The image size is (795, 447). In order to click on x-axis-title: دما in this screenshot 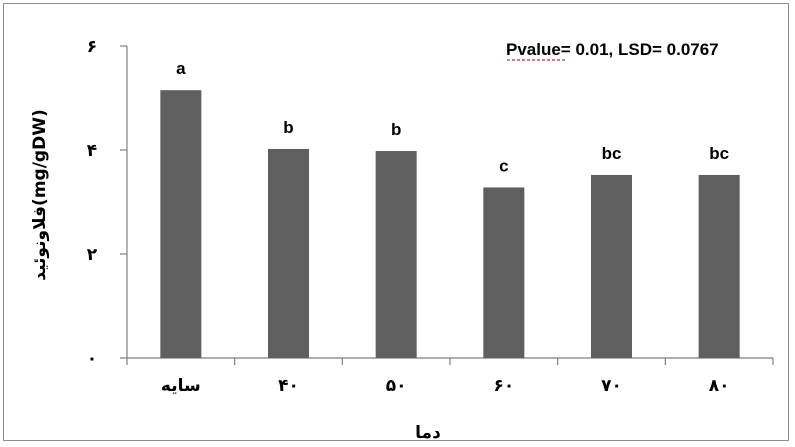, I will do `click(428, 433)`.